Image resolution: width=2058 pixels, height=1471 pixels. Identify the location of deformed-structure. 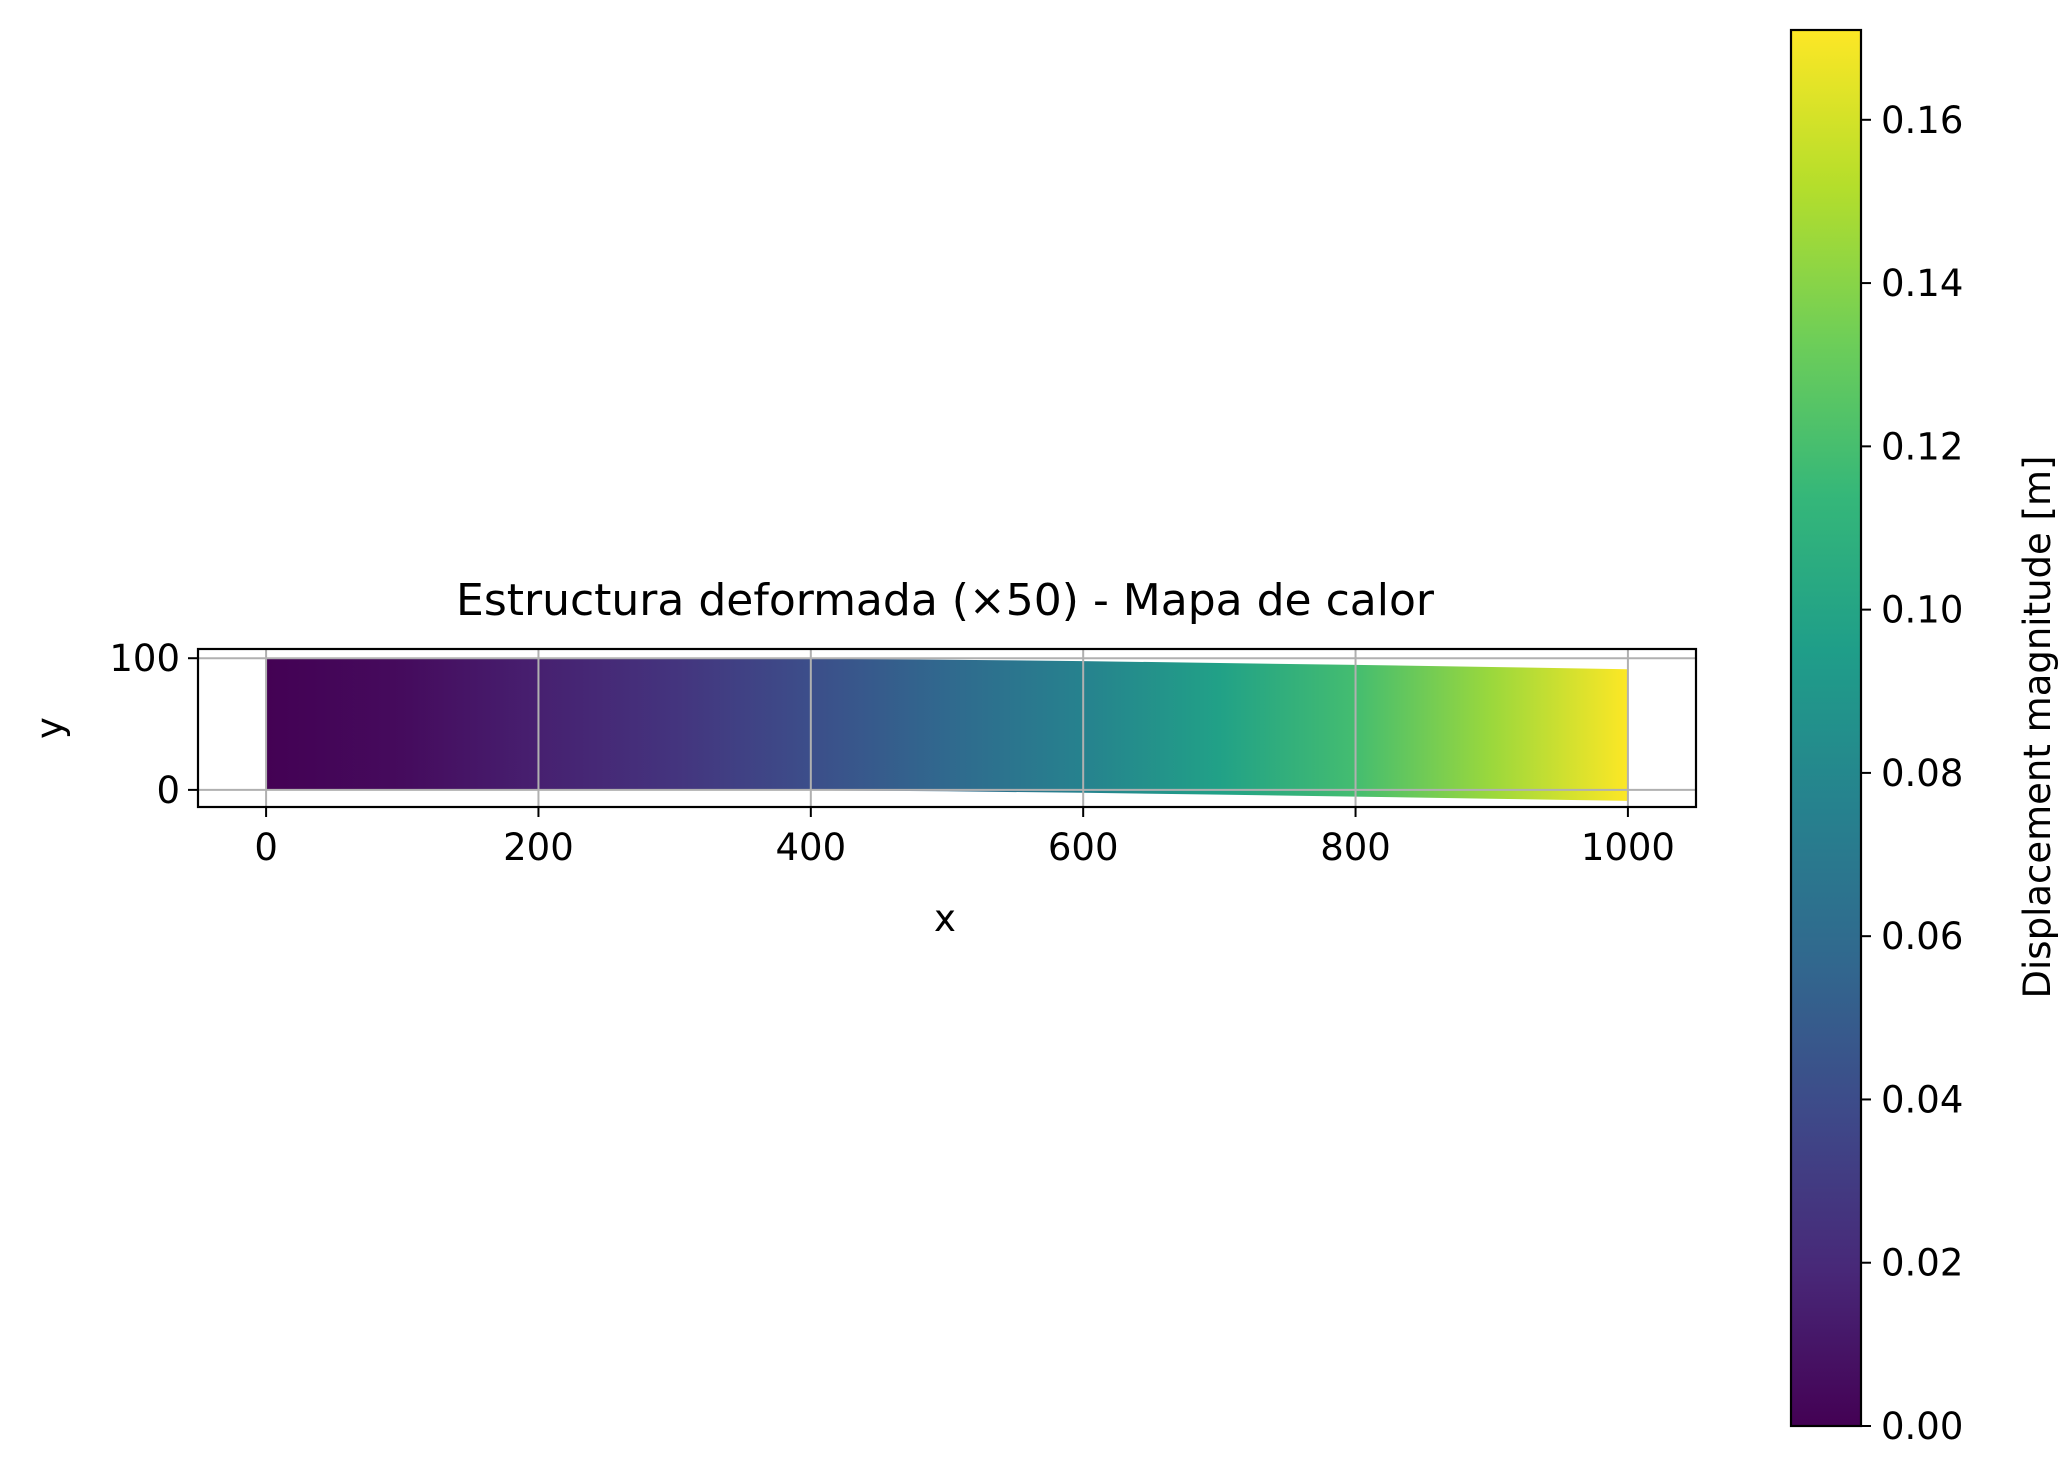
(947, 729).